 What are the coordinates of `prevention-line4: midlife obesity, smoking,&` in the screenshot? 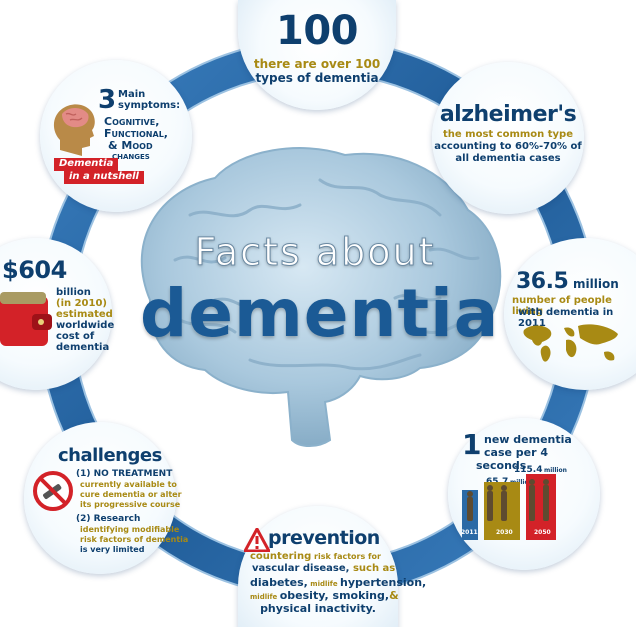 It's located at (324, 596).